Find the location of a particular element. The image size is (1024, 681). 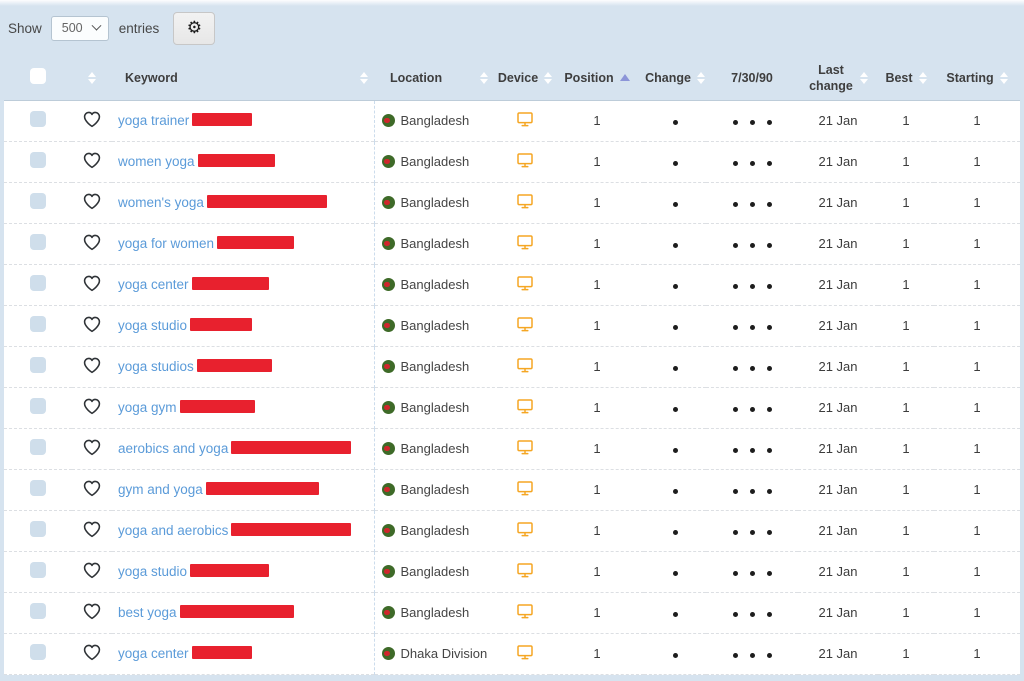

favorite-cell is located at coordinates (92, 284).